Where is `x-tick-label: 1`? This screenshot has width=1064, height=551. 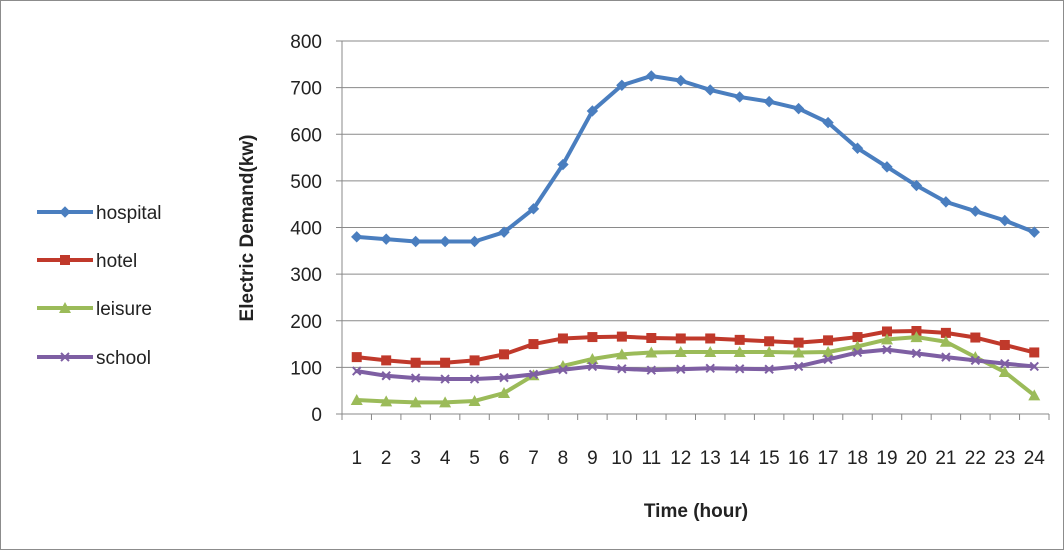 x-tick-label: 1 is located at coordinates (356, 458).